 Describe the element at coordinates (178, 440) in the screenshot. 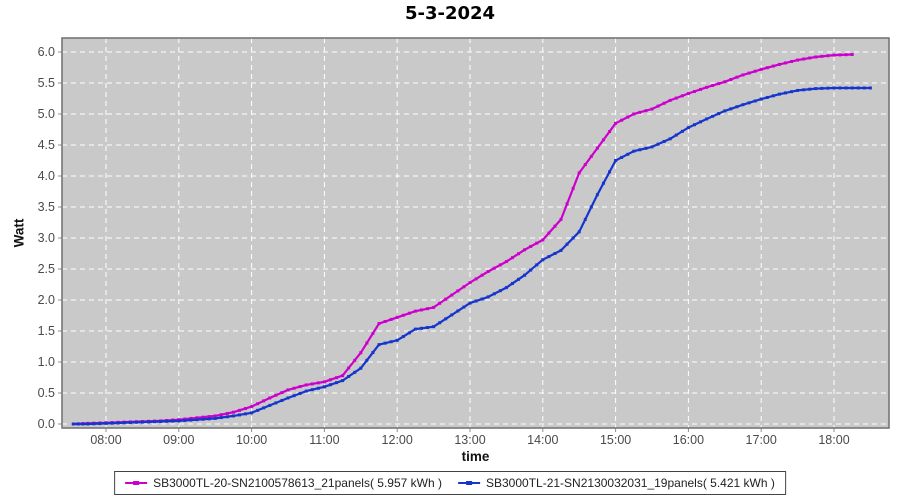

I see `svg-text: 09:00` at that location.